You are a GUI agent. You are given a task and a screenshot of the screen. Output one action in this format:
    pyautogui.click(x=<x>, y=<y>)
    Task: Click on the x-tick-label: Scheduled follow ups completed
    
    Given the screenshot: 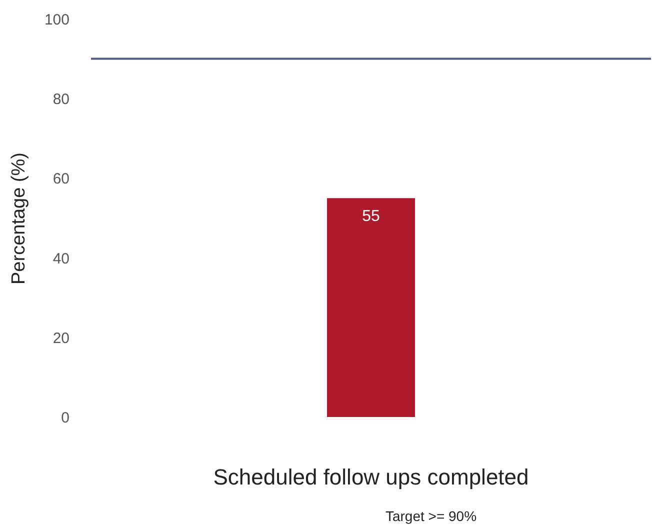 What is the action you would take?
    pyautogui.click(x=371, y=477)
    